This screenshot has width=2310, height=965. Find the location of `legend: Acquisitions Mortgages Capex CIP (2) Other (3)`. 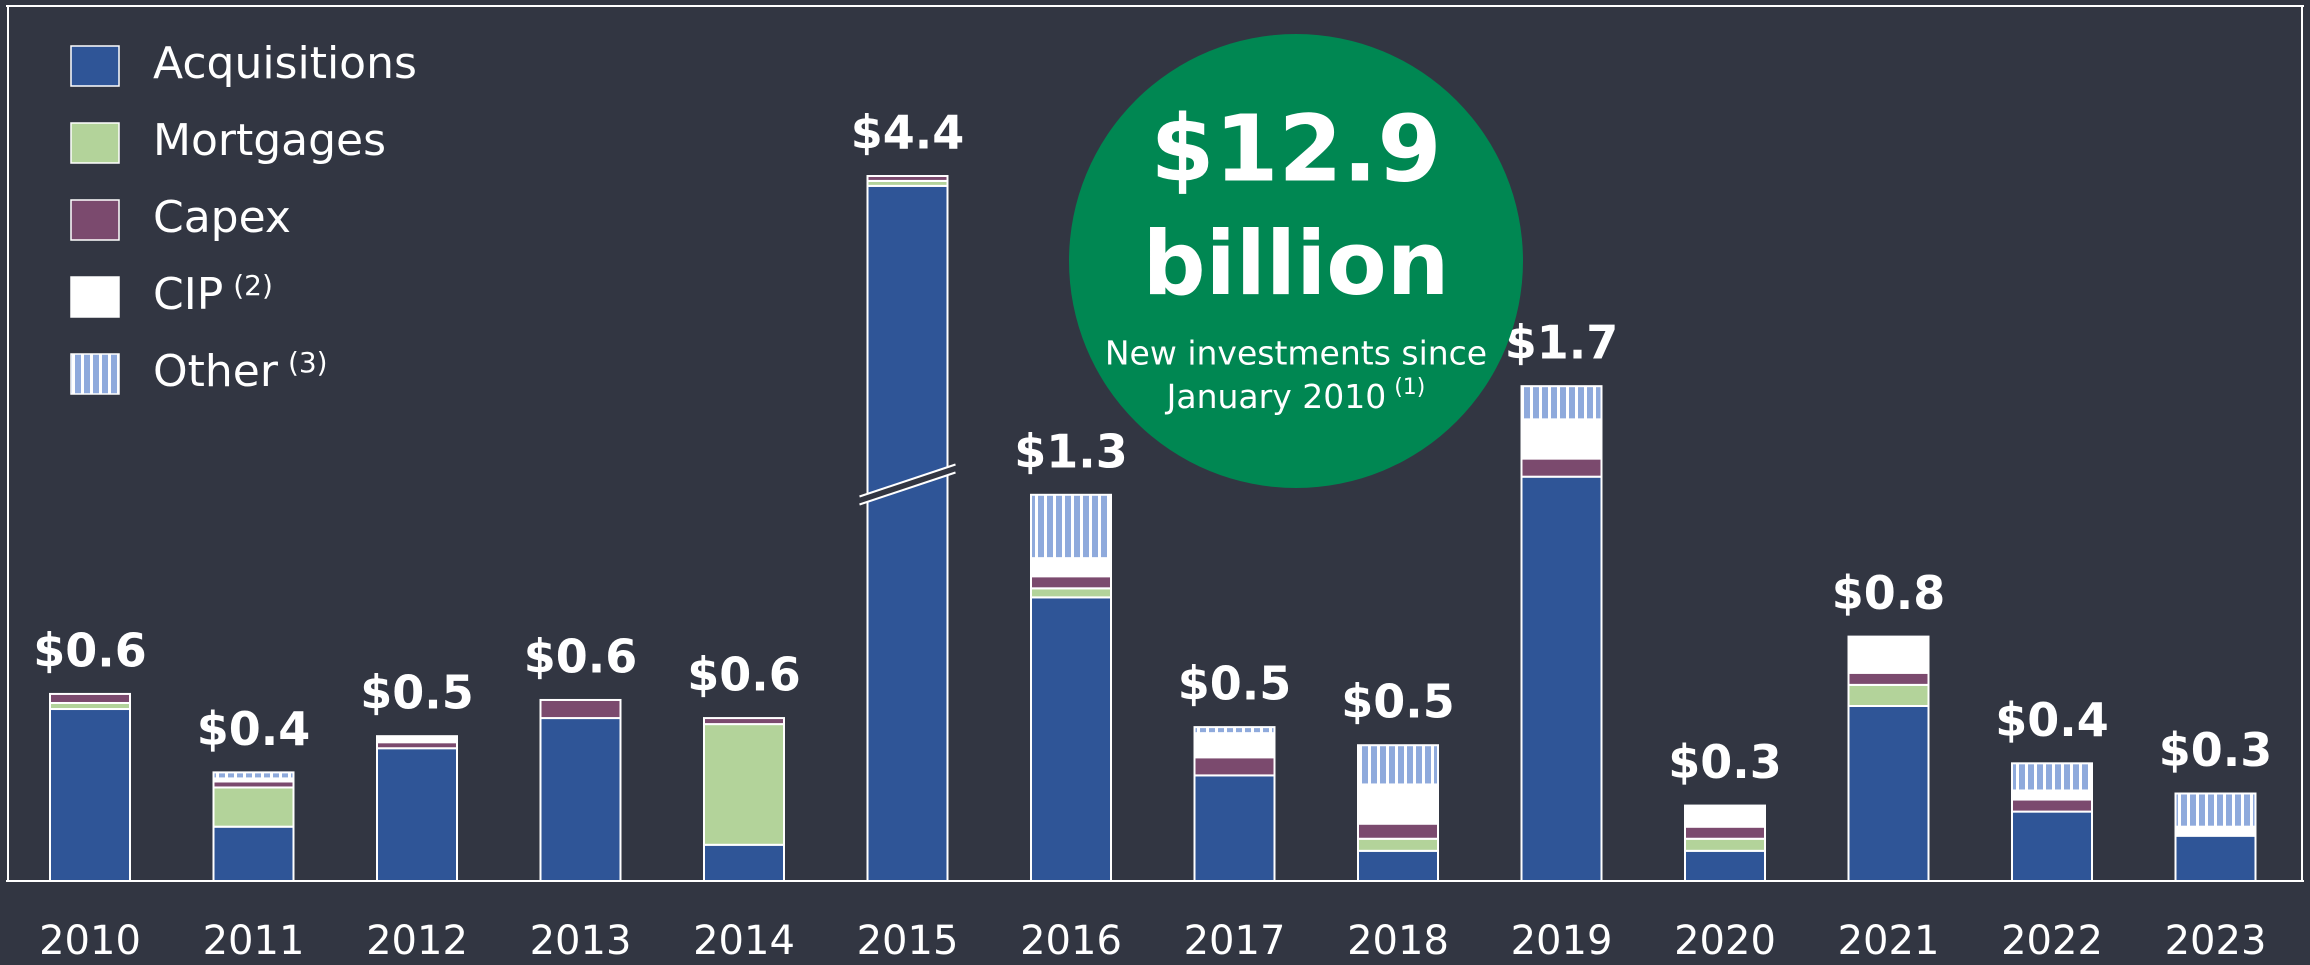

legend: Acquisitions Mortgages Capex CIP (2) Other (3) is located at coordinates (243, 217).